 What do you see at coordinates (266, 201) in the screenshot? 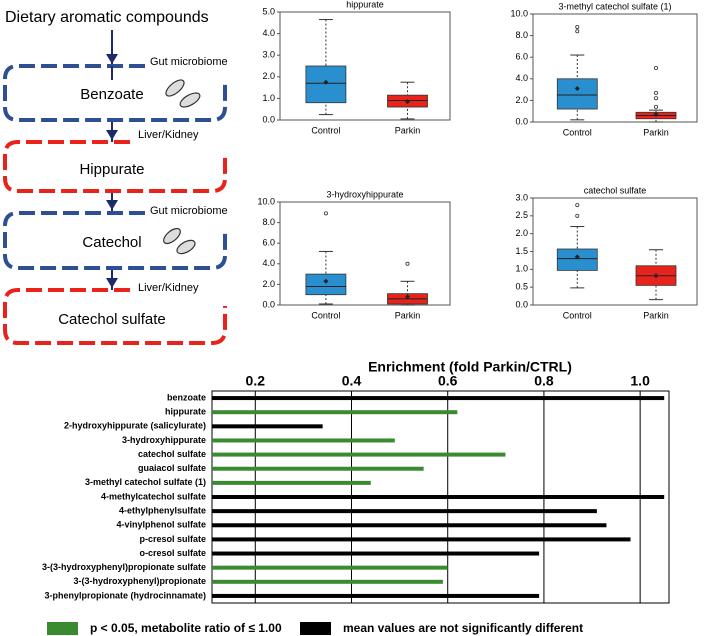
I see `y-tick-label: 10.0` at bounding box center [266, 201].